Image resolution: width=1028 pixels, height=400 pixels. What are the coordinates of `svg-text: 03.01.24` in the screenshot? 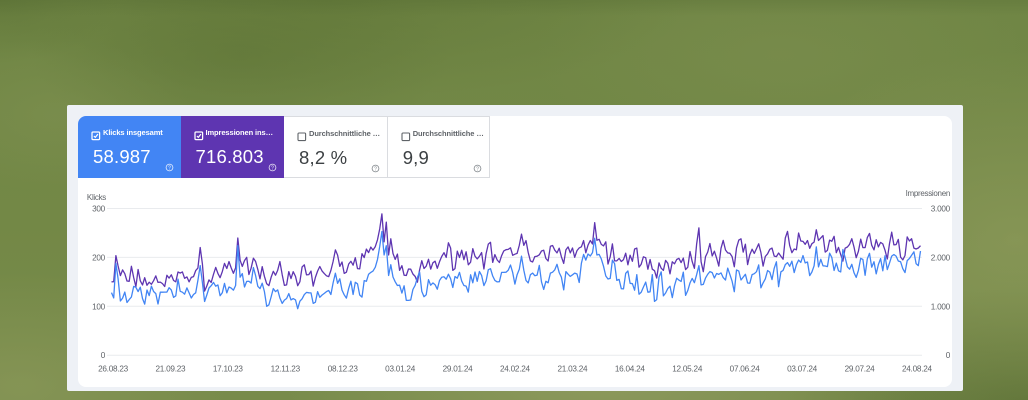 It's located at (400, 369).